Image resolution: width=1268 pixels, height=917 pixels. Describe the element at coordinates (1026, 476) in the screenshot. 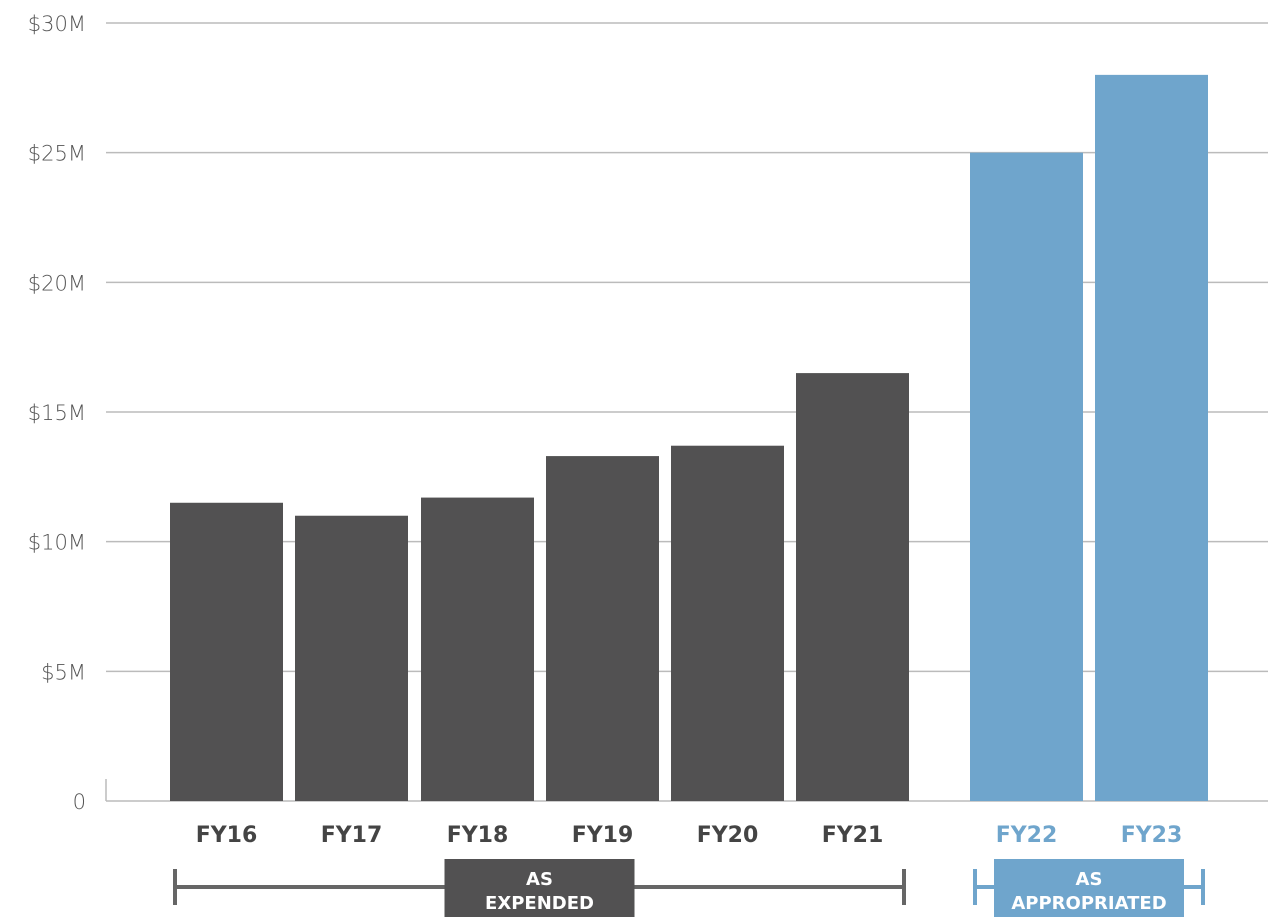

I see `bar-fy22` at that location.